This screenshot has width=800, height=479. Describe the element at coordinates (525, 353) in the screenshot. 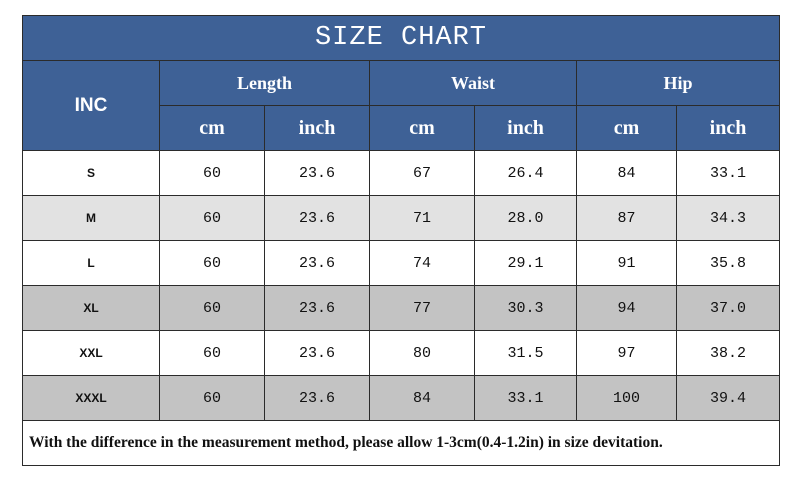

I see `measurement: 31.5` at that location.